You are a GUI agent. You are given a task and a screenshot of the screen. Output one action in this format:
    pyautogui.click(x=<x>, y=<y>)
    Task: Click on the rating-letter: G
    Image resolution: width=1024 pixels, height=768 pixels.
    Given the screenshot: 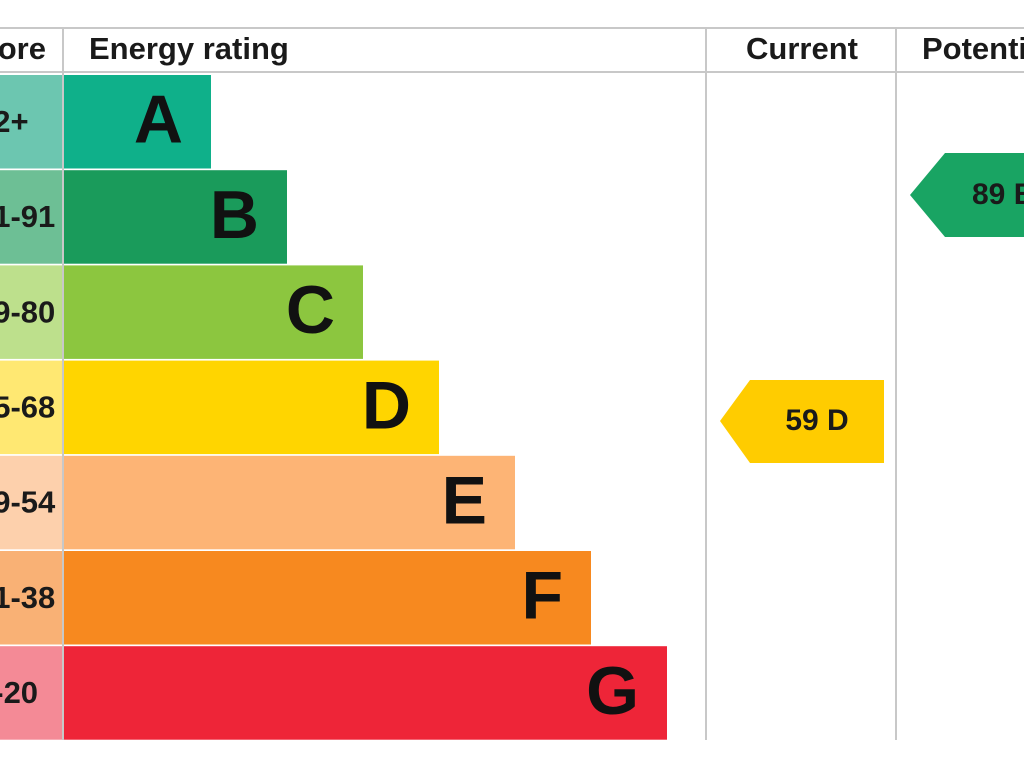 What is the action you would take?
    pyautogui.click(x=612, y=691)
    